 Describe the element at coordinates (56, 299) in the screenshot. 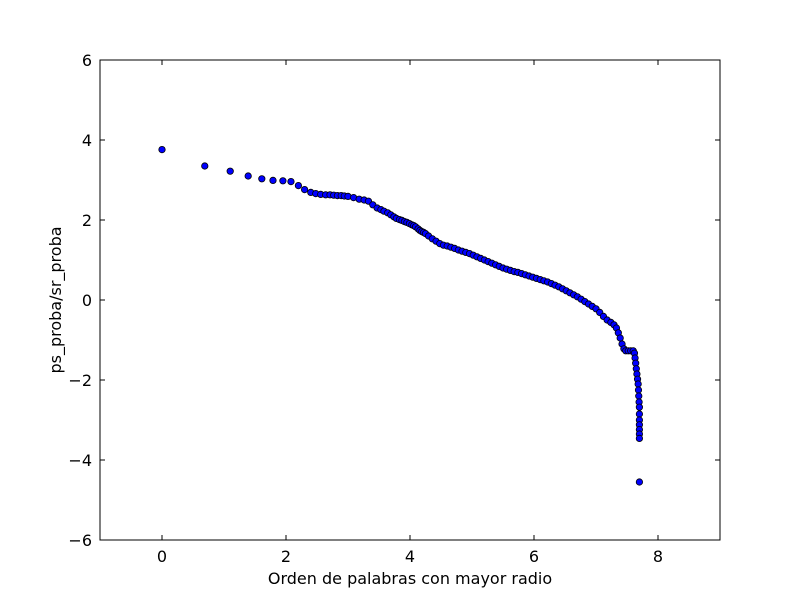

I see `y-axis-label: ps_proba/sr_proba` at that location.